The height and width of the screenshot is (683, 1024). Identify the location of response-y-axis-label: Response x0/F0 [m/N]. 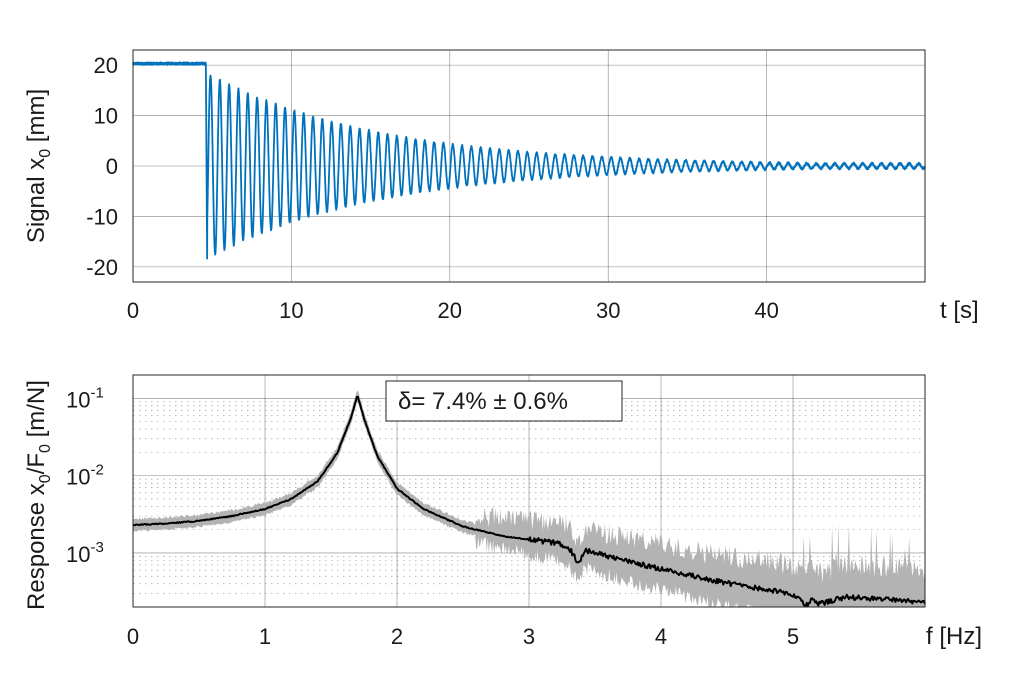
(38, 495).